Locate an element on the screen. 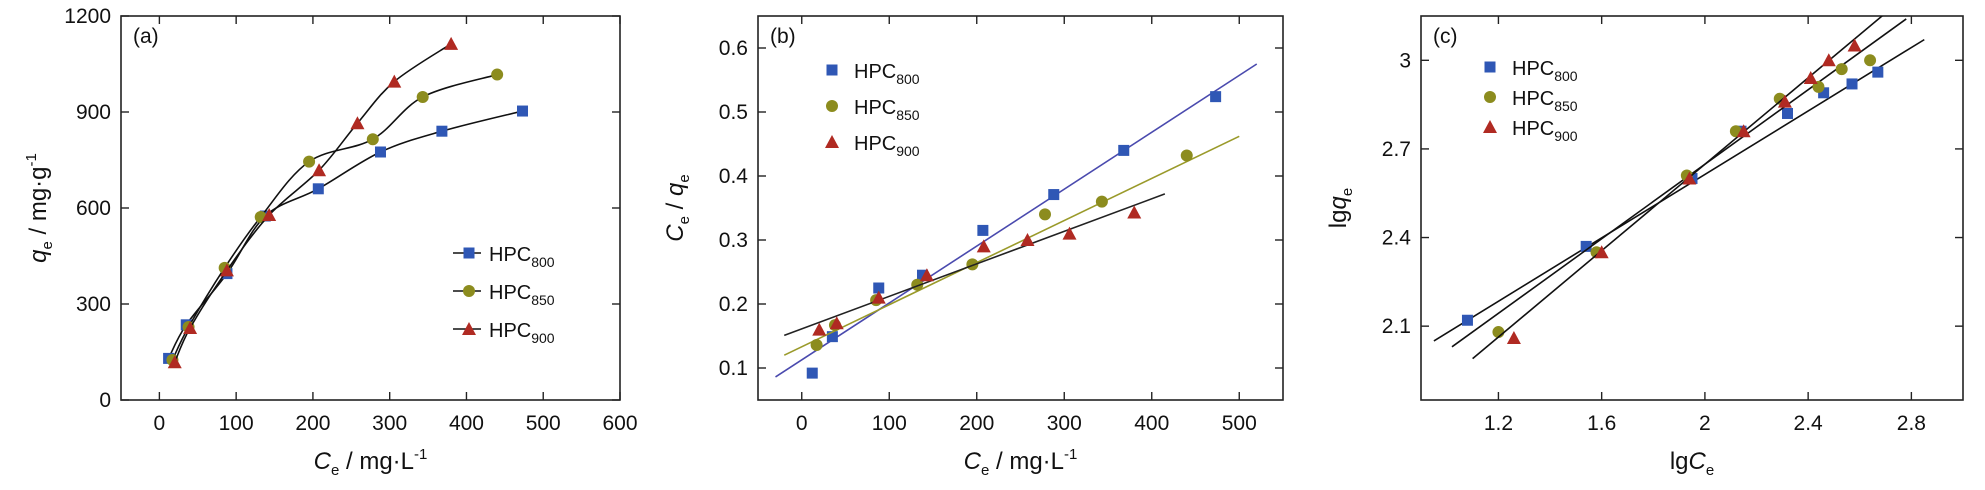 This screenshot has height=490, width=1985. series-HPC800 is located at coordinates (346, 234).